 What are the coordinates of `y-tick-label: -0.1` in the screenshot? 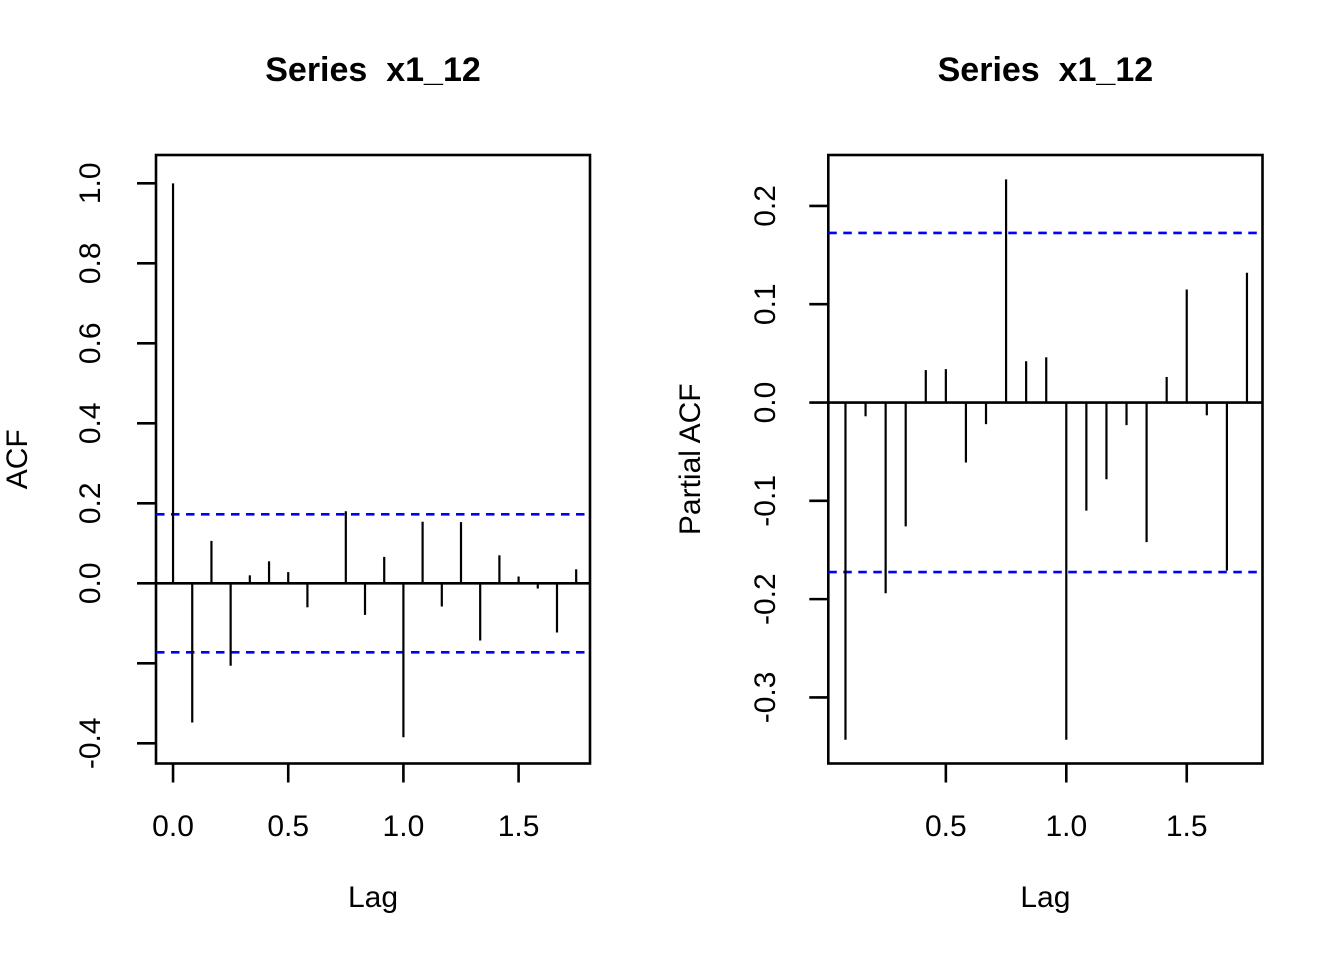 It's located at (765, 501).